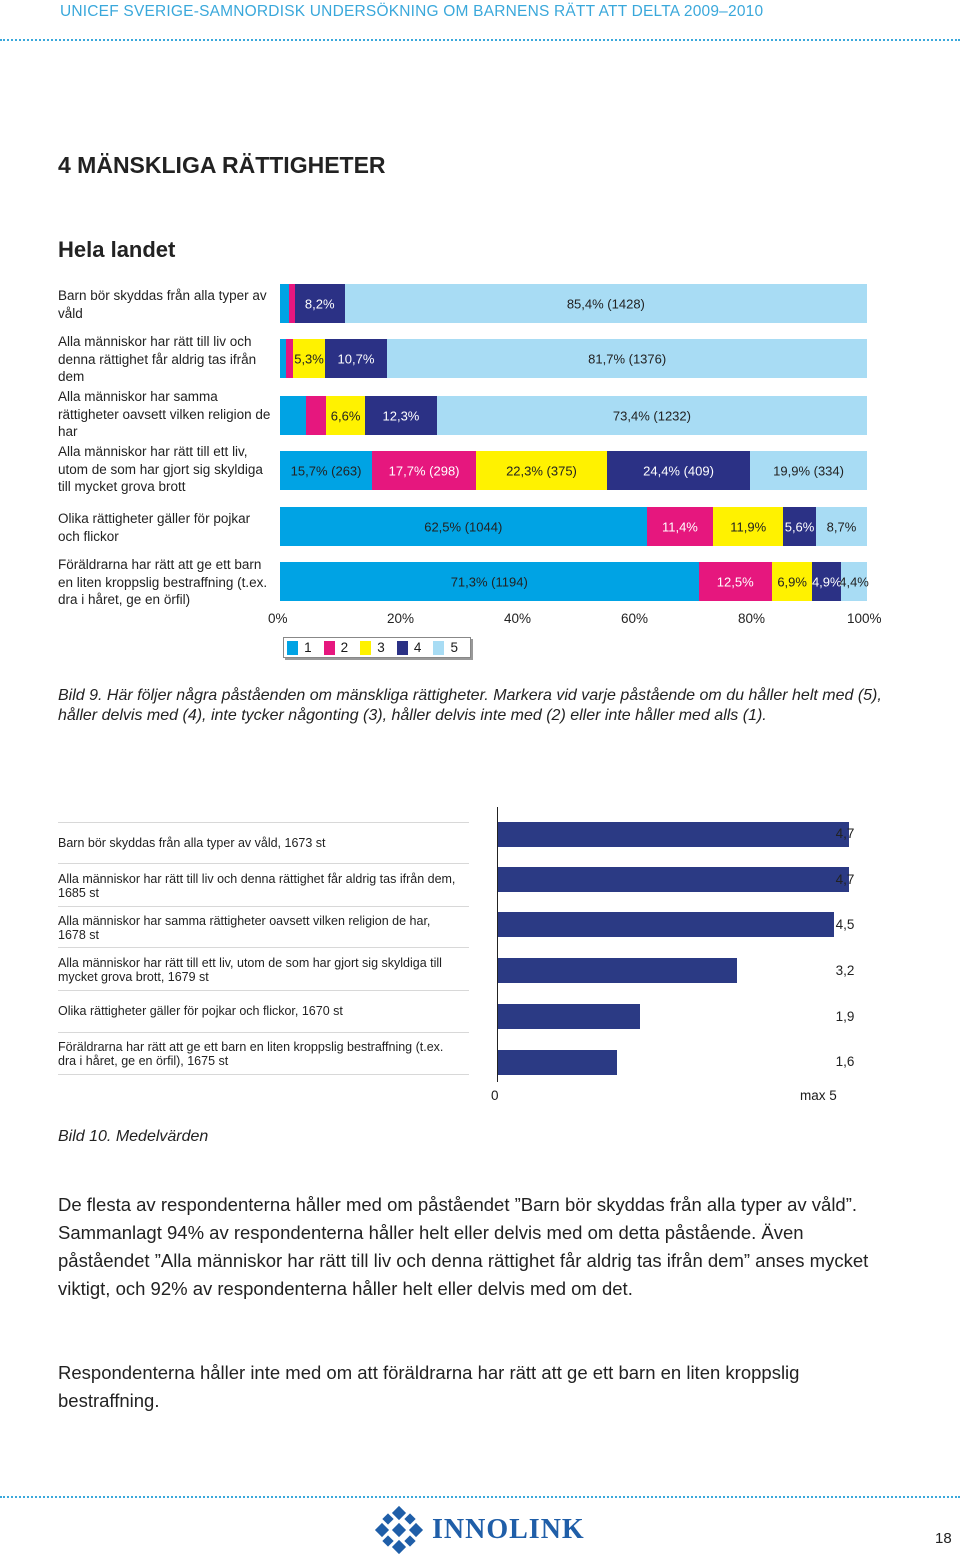 The height and width of the screenshot is (1566, 960). Describe the element at coordinates (278, 618) in the screenshot. I see `axis-tick-0: 0%` at that location.